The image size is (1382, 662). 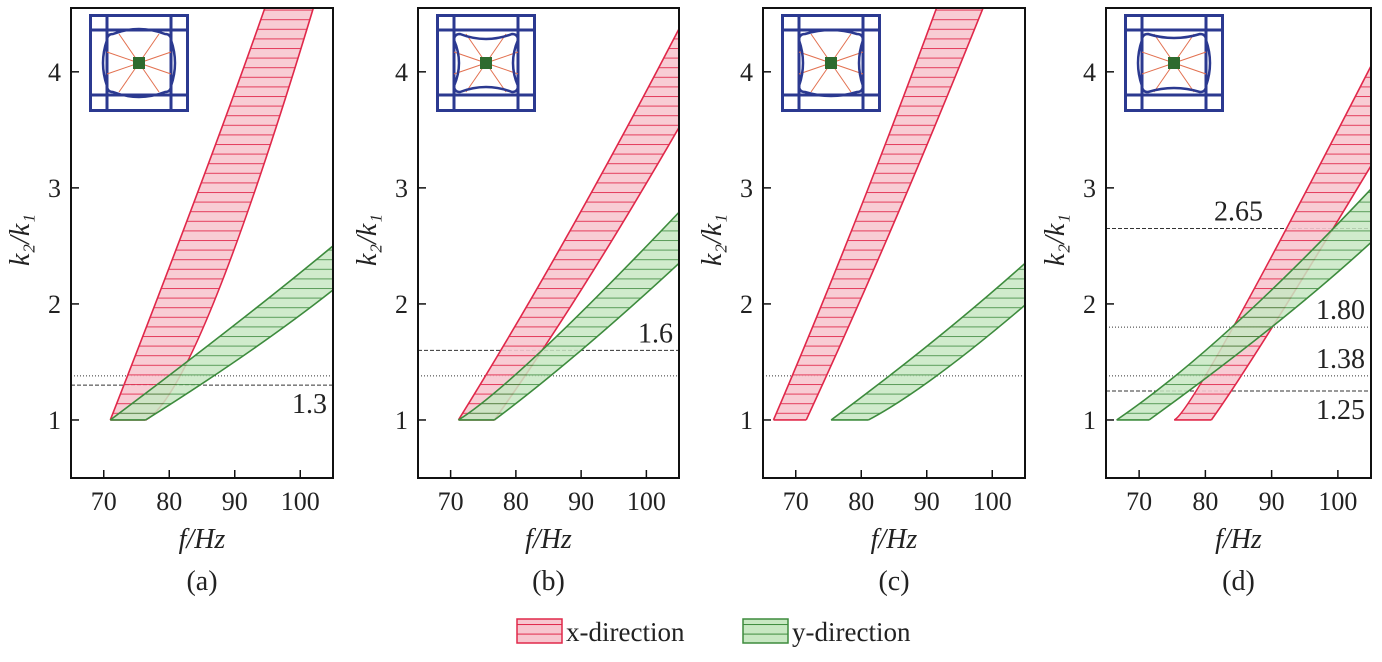 I want to click on panel-caption: (c), so click(x=893, y=581).